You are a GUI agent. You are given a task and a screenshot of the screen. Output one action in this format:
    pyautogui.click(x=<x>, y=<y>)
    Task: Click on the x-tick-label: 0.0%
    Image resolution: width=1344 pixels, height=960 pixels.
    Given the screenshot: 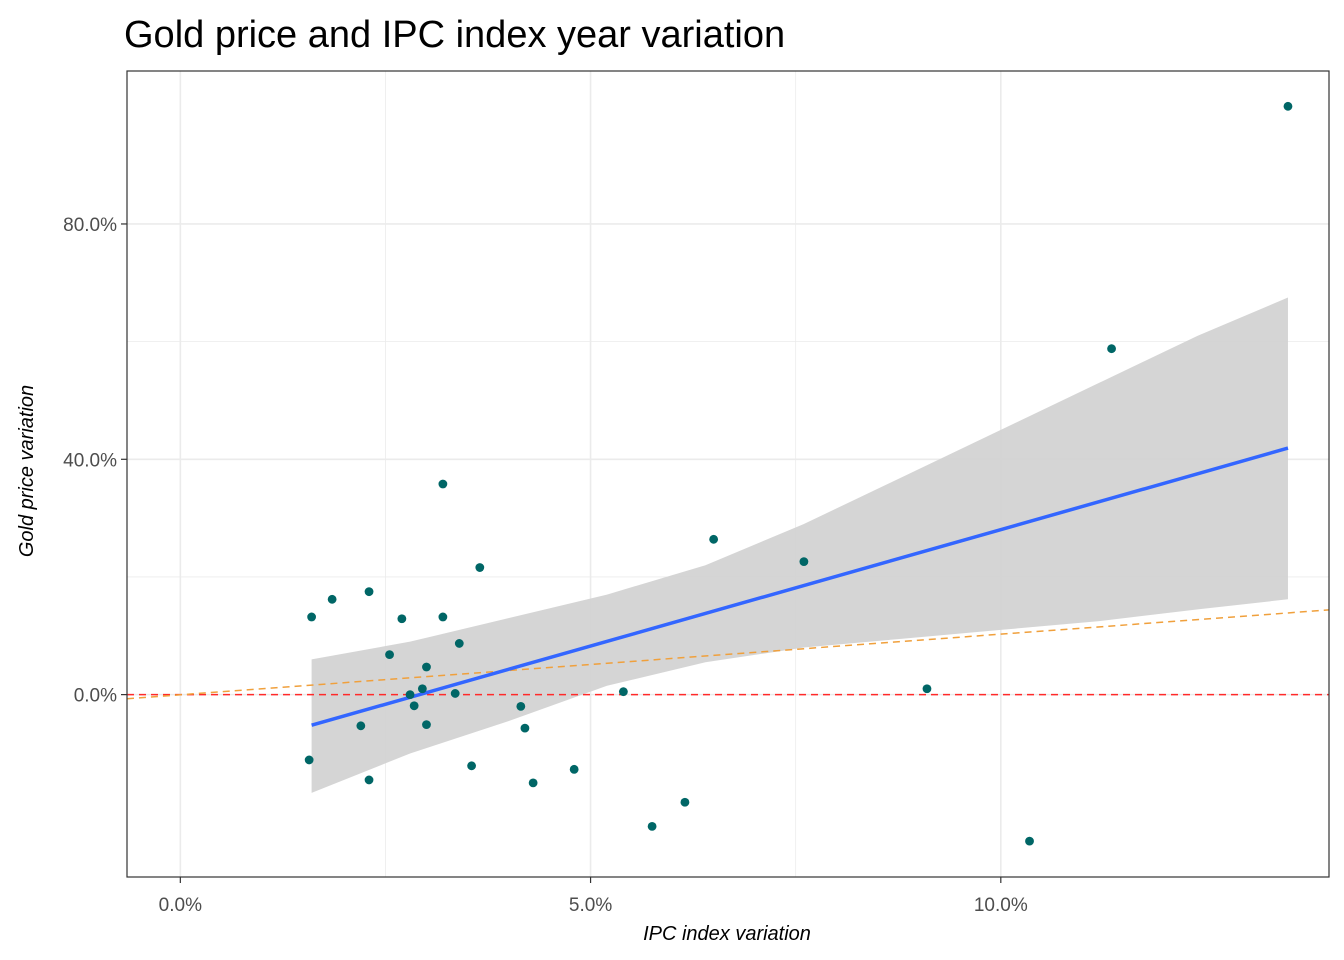 What is the action you would take?
    pyautogui.click(x=180, y=905)
    